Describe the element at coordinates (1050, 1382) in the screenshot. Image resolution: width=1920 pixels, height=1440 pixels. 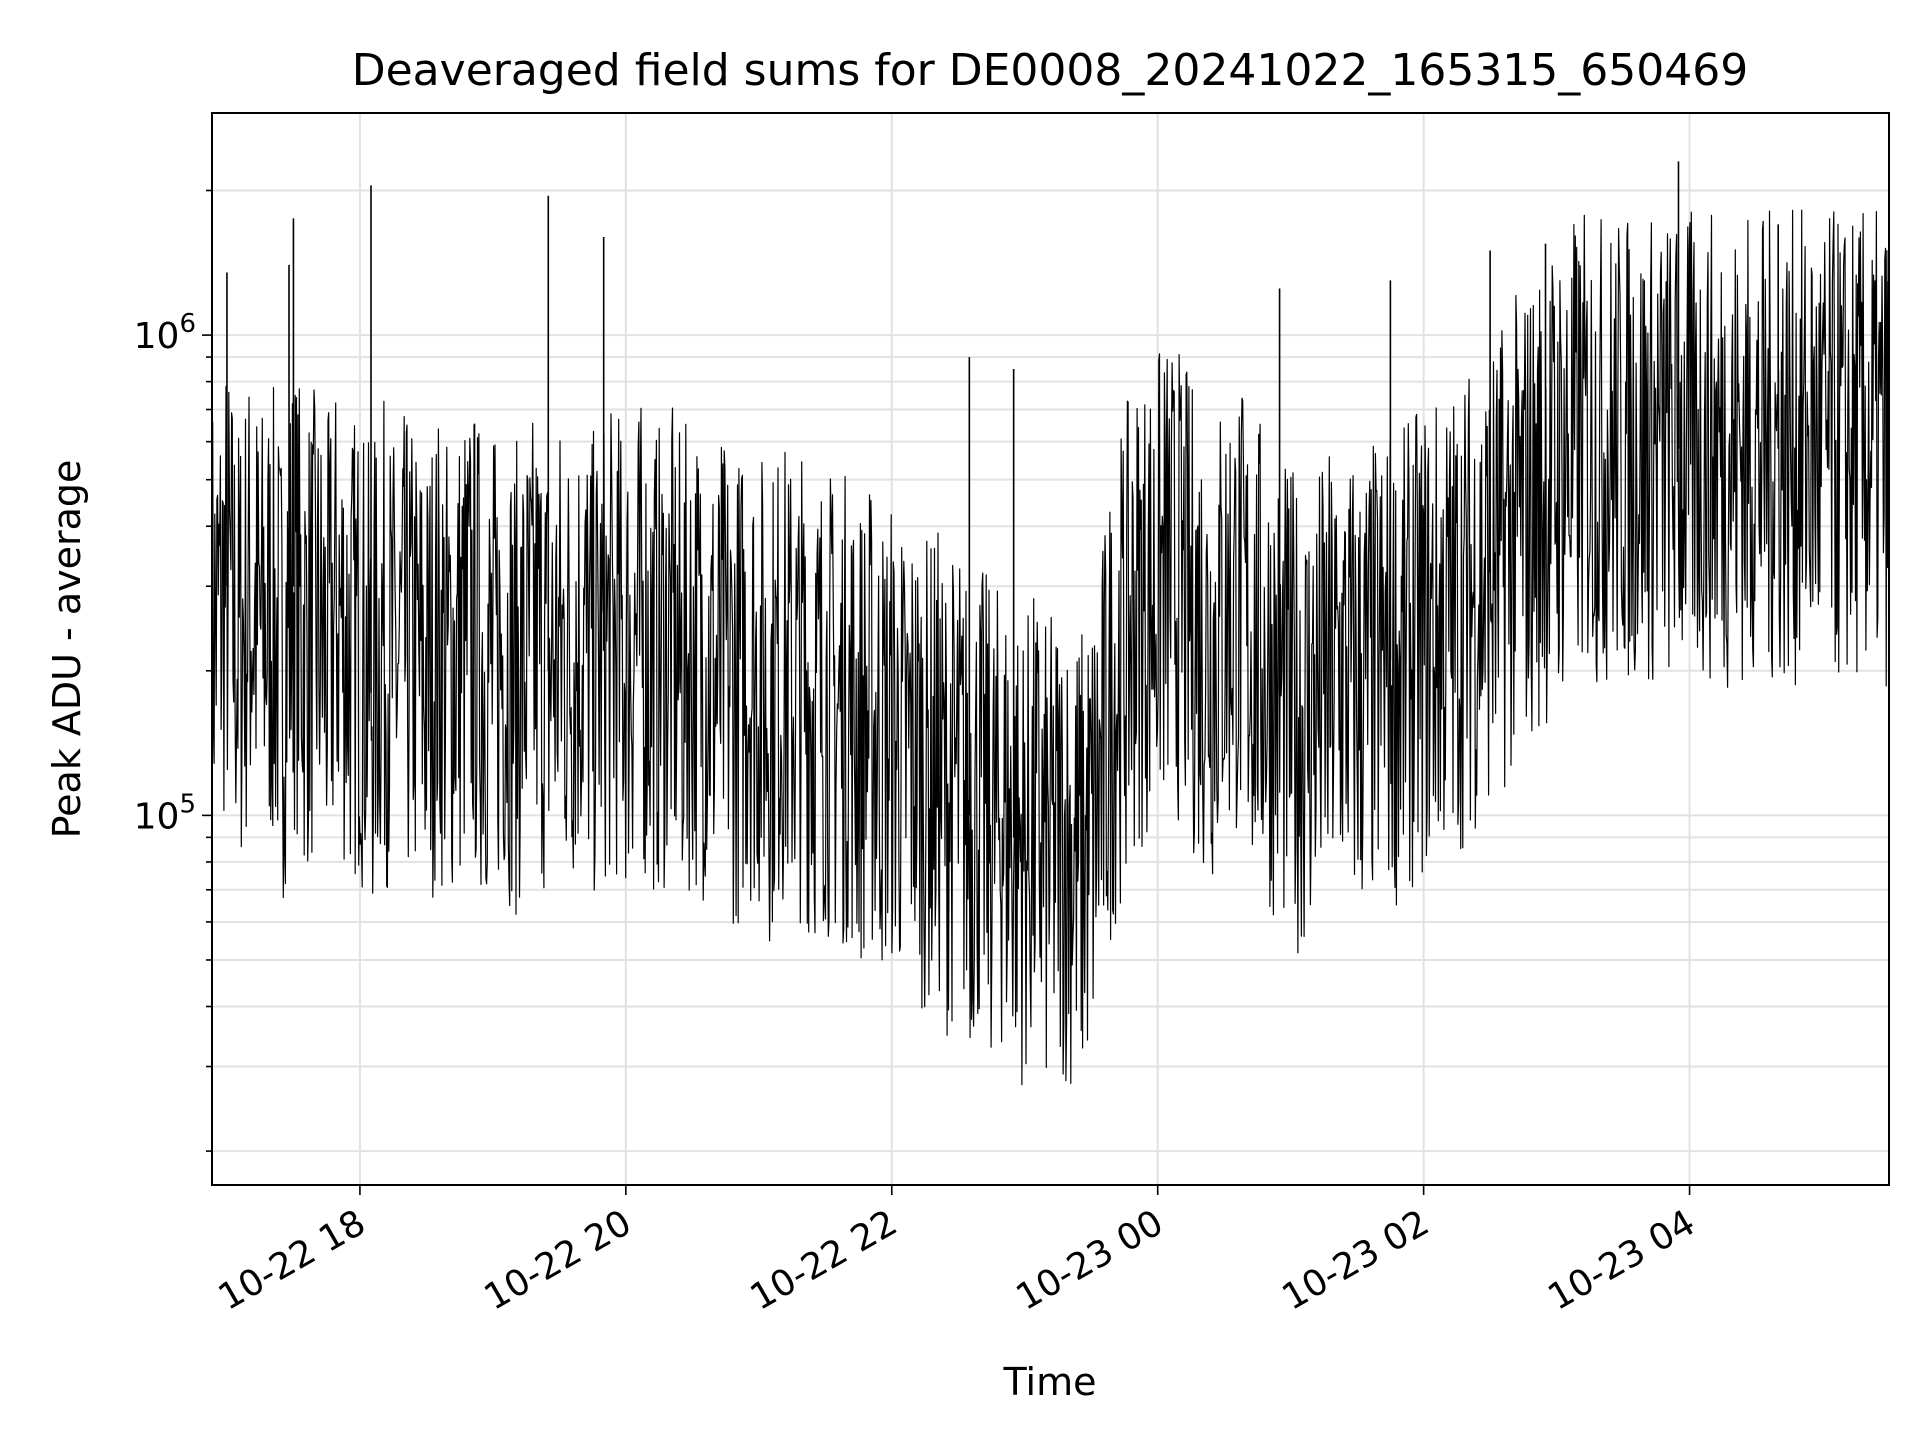
I see `x-axis-label: Time` at that location.